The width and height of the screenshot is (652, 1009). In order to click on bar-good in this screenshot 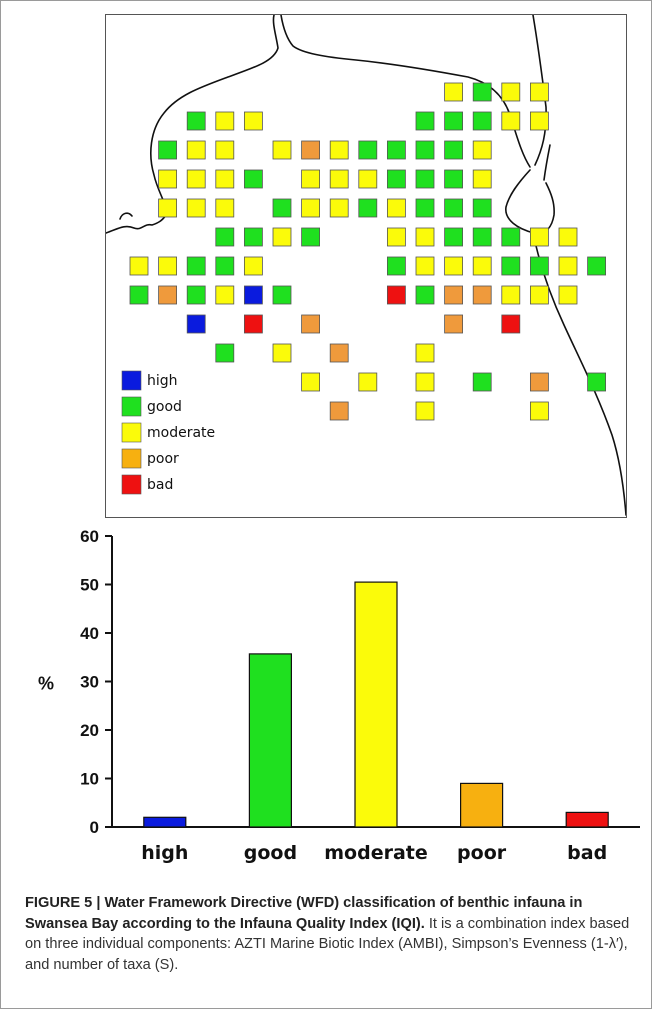, I will do `click(270, 740)`.